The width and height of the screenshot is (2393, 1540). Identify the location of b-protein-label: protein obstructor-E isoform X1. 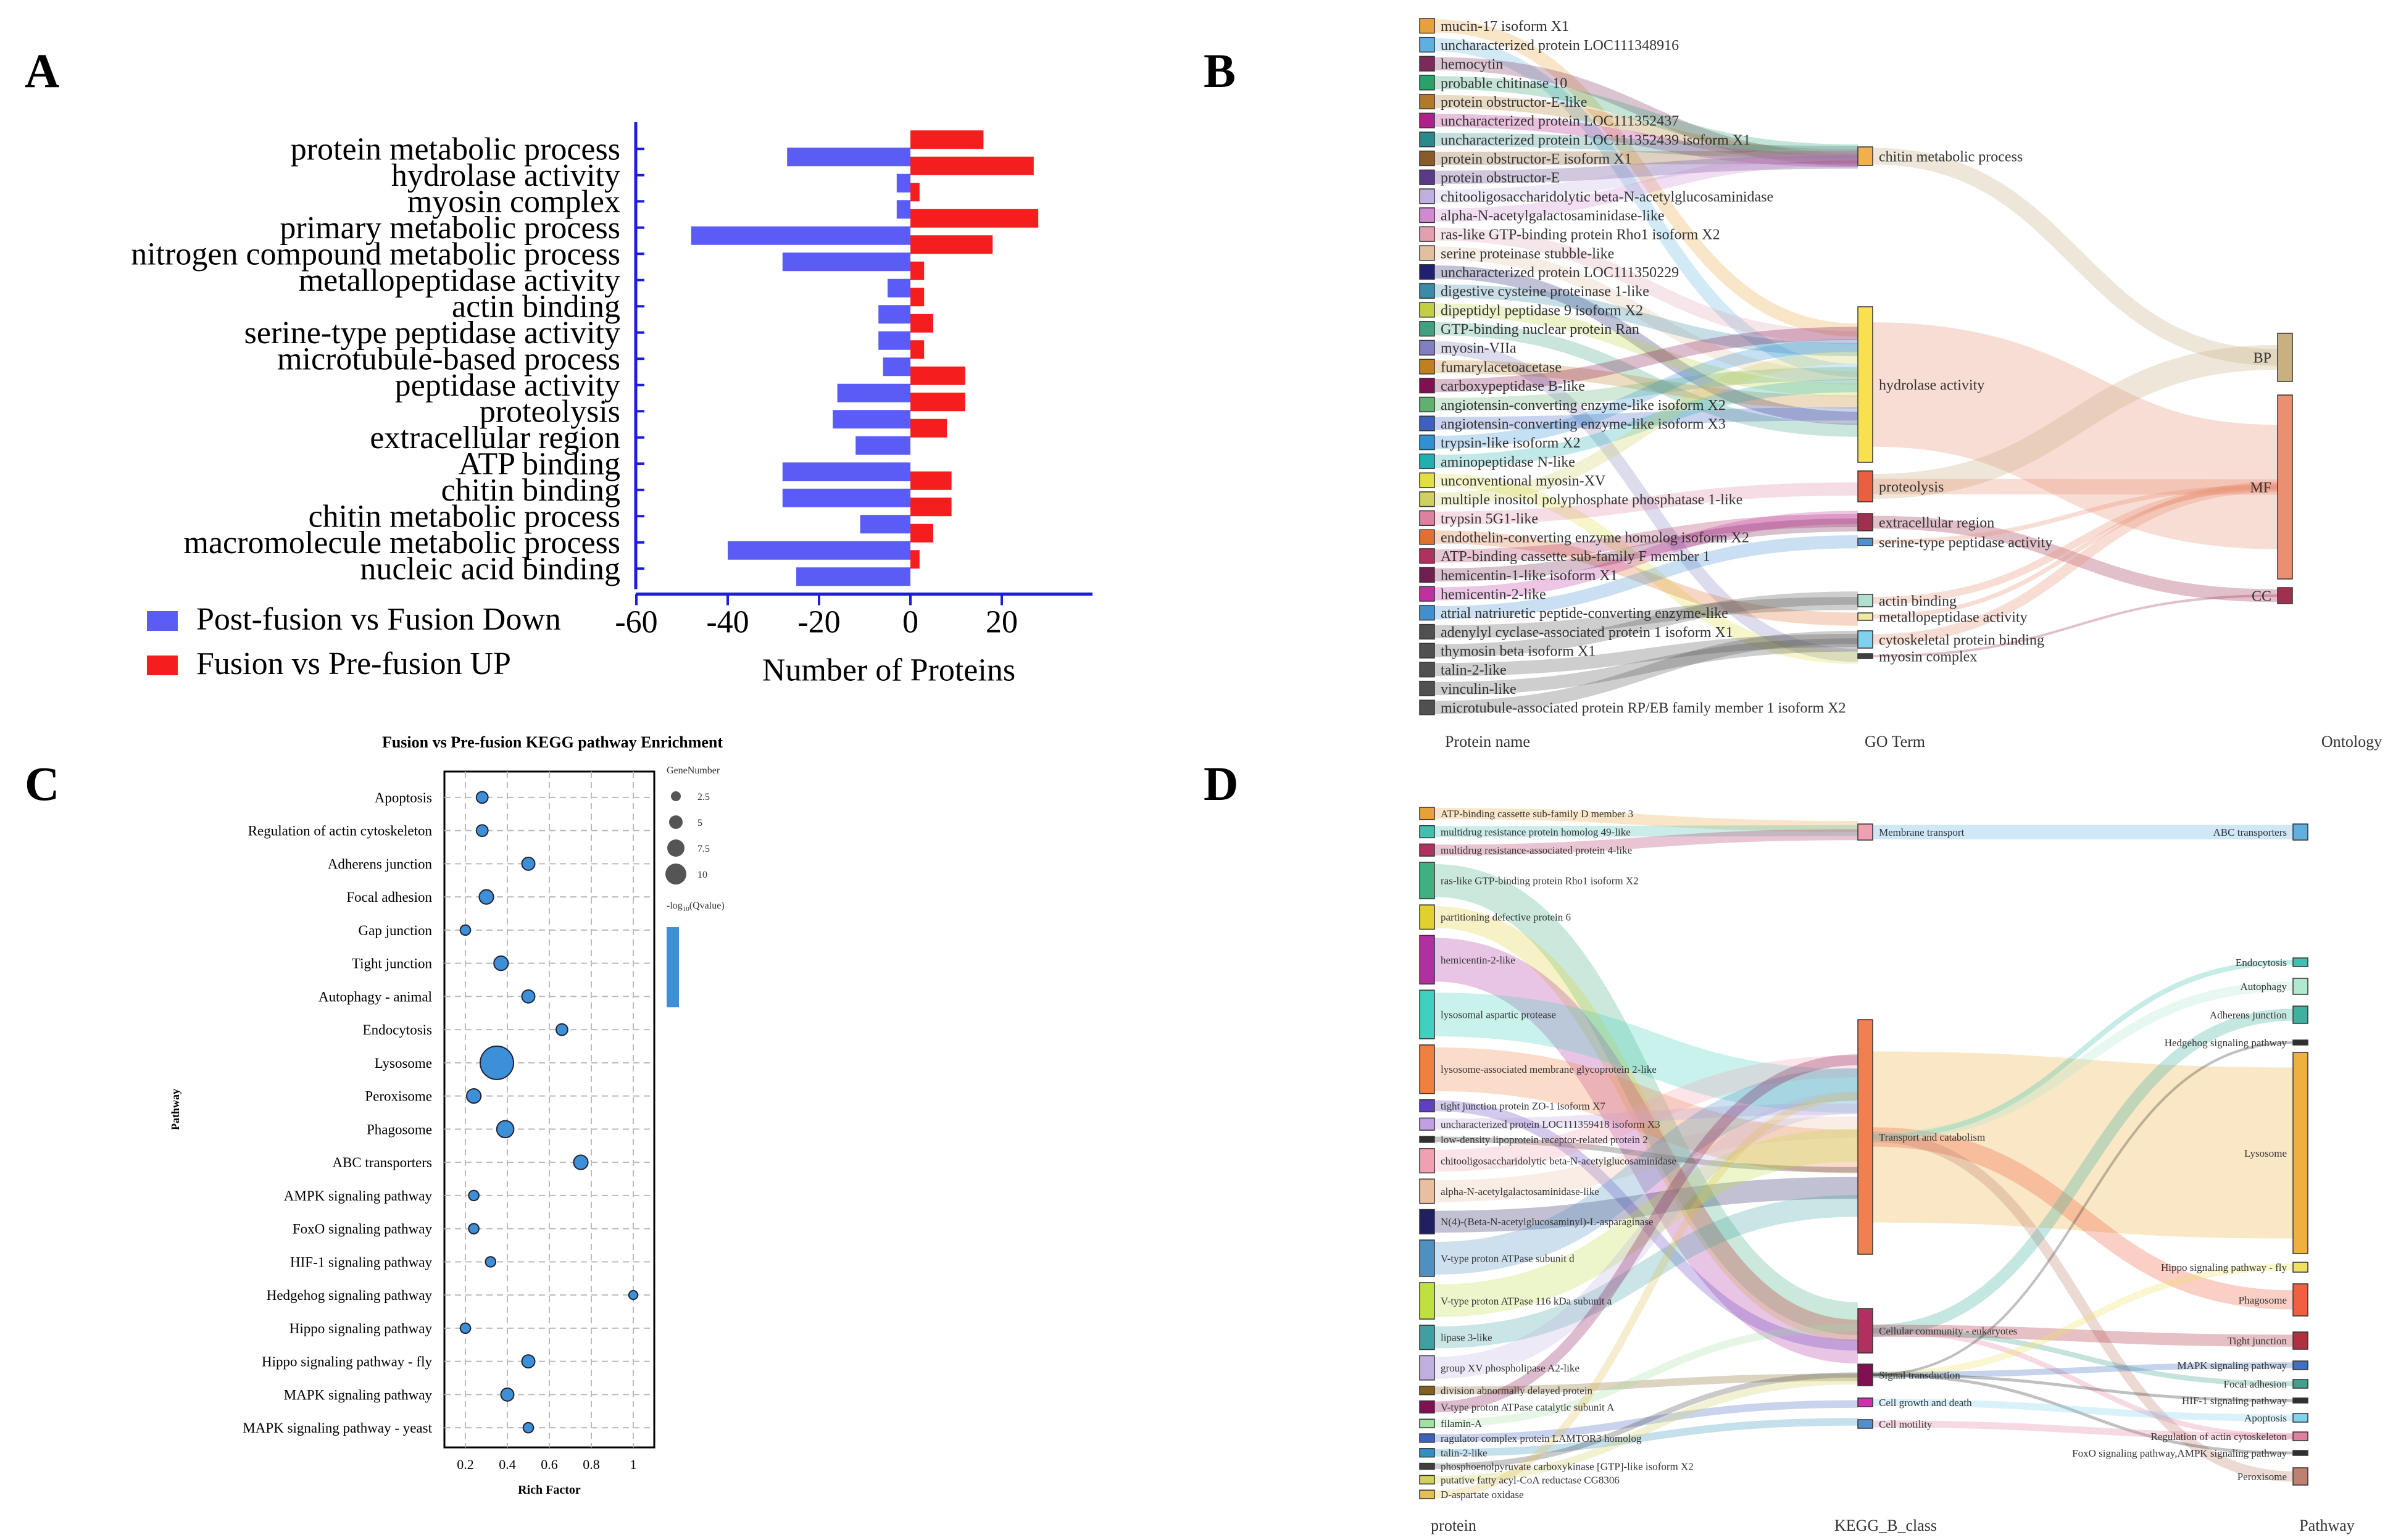
(1536, 159).